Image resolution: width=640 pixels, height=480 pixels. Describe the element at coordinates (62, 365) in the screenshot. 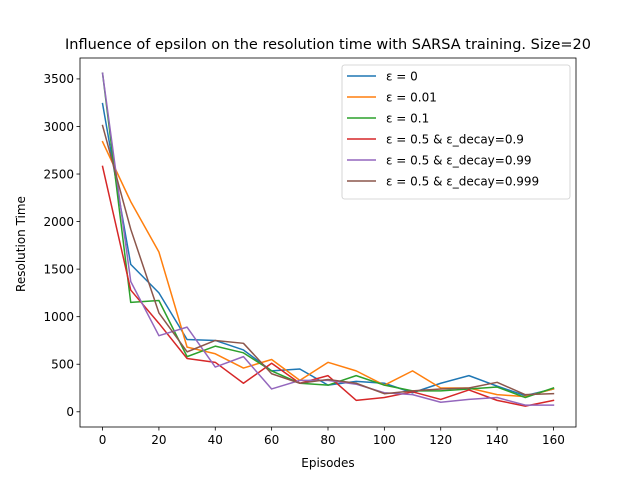

I see `y-tick-label: 500` at that location.